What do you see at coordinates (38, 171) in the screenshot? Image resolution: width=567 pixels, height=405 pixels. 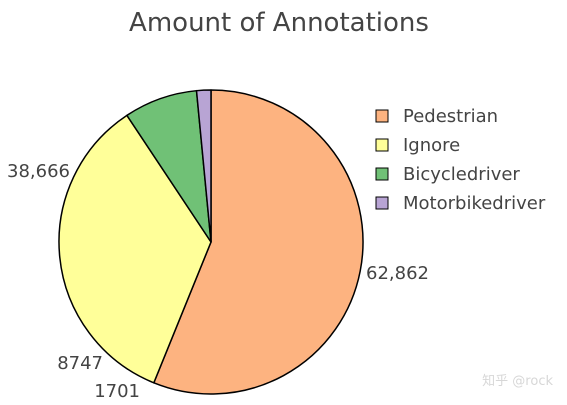 I see `slice-value-label-ignore: 38,666` at bounding box center [38, 171].